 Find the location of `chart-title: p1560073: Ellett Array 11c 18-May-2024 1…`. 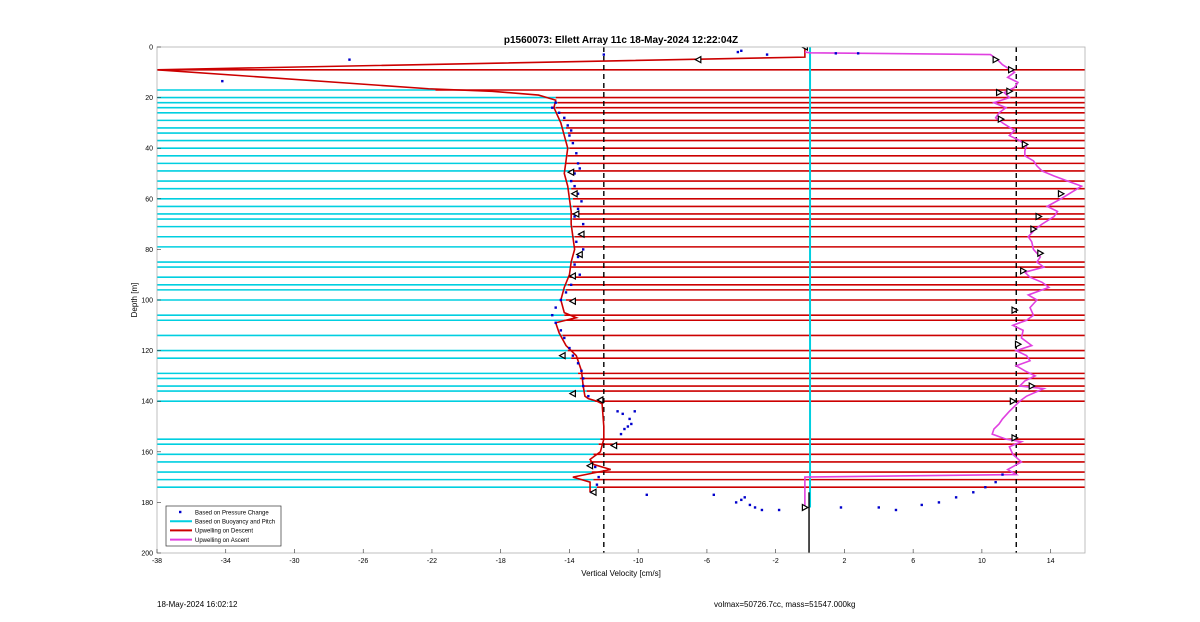

chart-title: p1560073: Ellett Array 11c 18-May-2024 1… is located at coordinates (621, 40).